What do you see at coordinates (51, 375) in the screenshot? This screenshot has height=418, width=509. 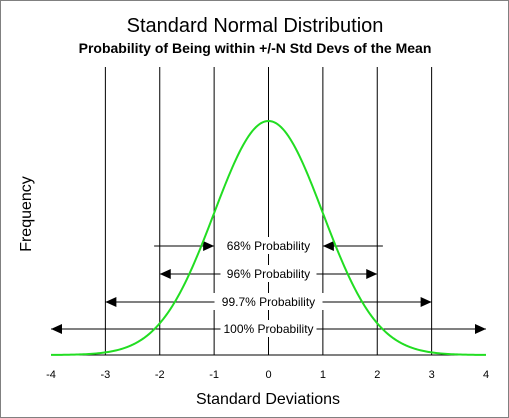 I see `x-tick-label: -4` at bounding box center [51, 375].